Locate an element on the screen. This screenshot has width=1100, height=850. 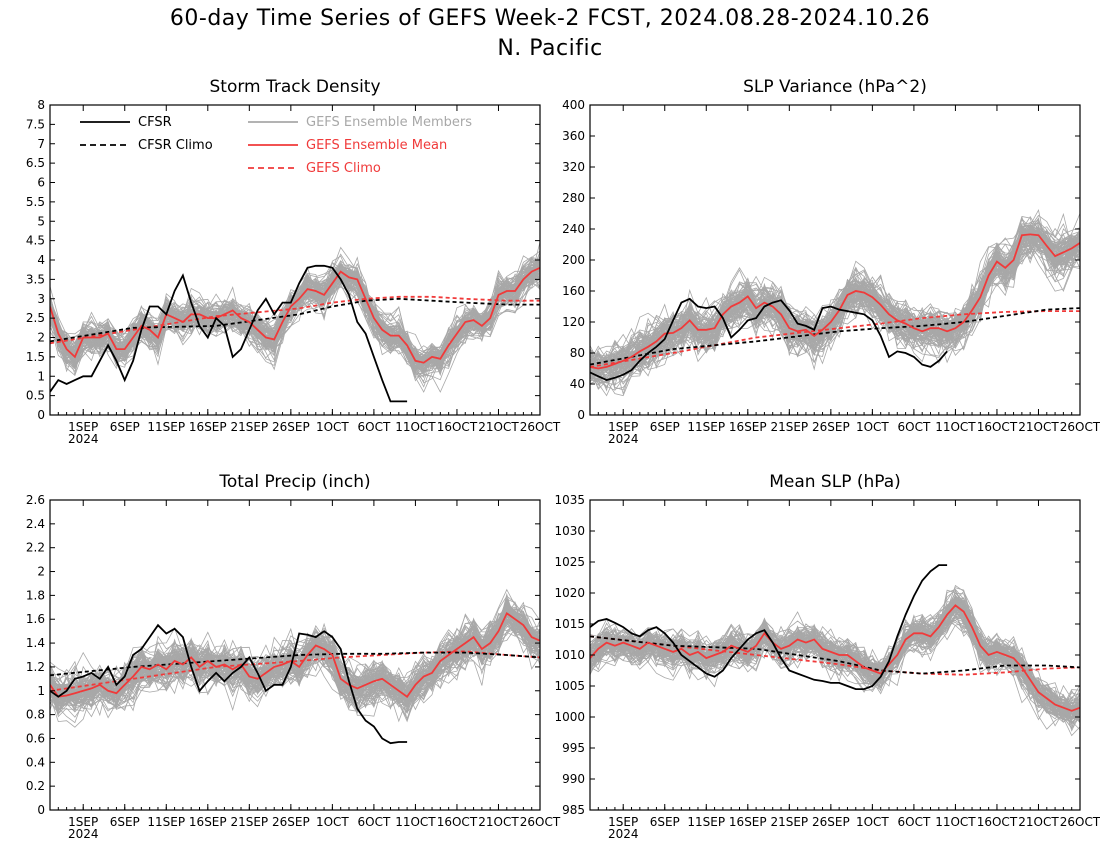
y-tick-label: 1025 is located at coordinates (569, 562).